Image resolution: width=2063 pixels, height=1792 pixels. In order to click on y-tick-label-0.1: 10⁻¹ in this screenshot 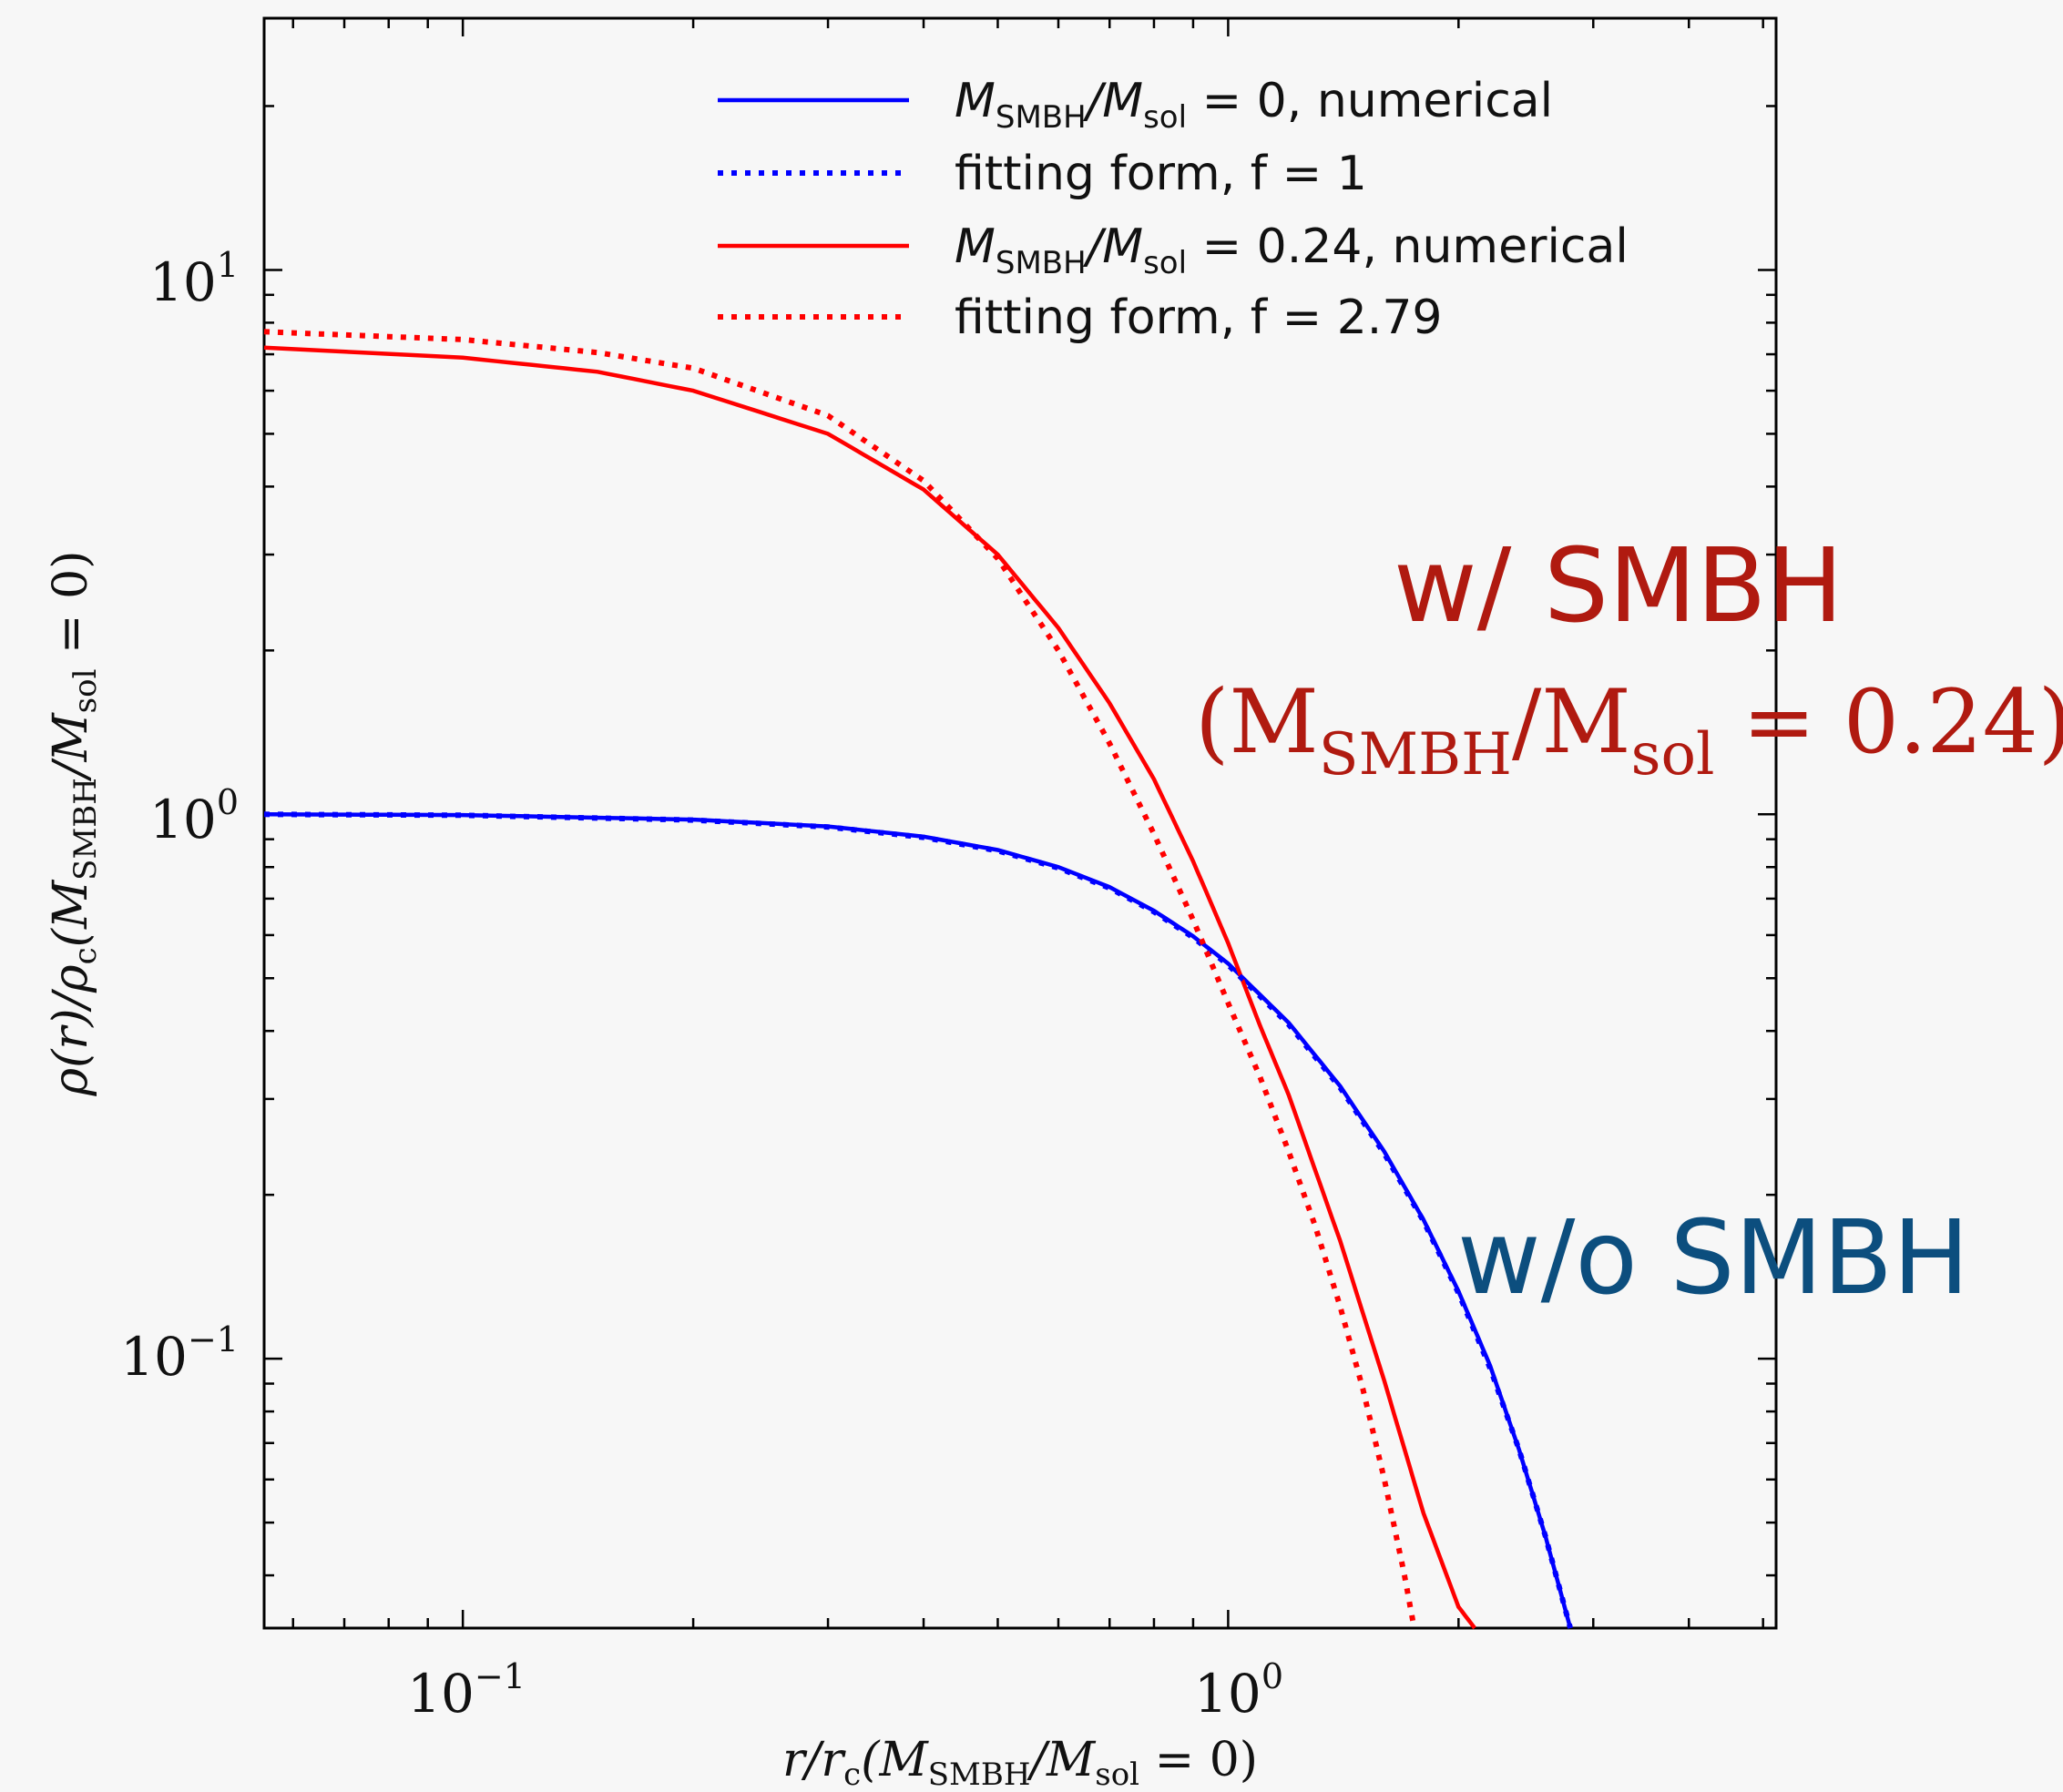, I will do `click(179, 1353)`.